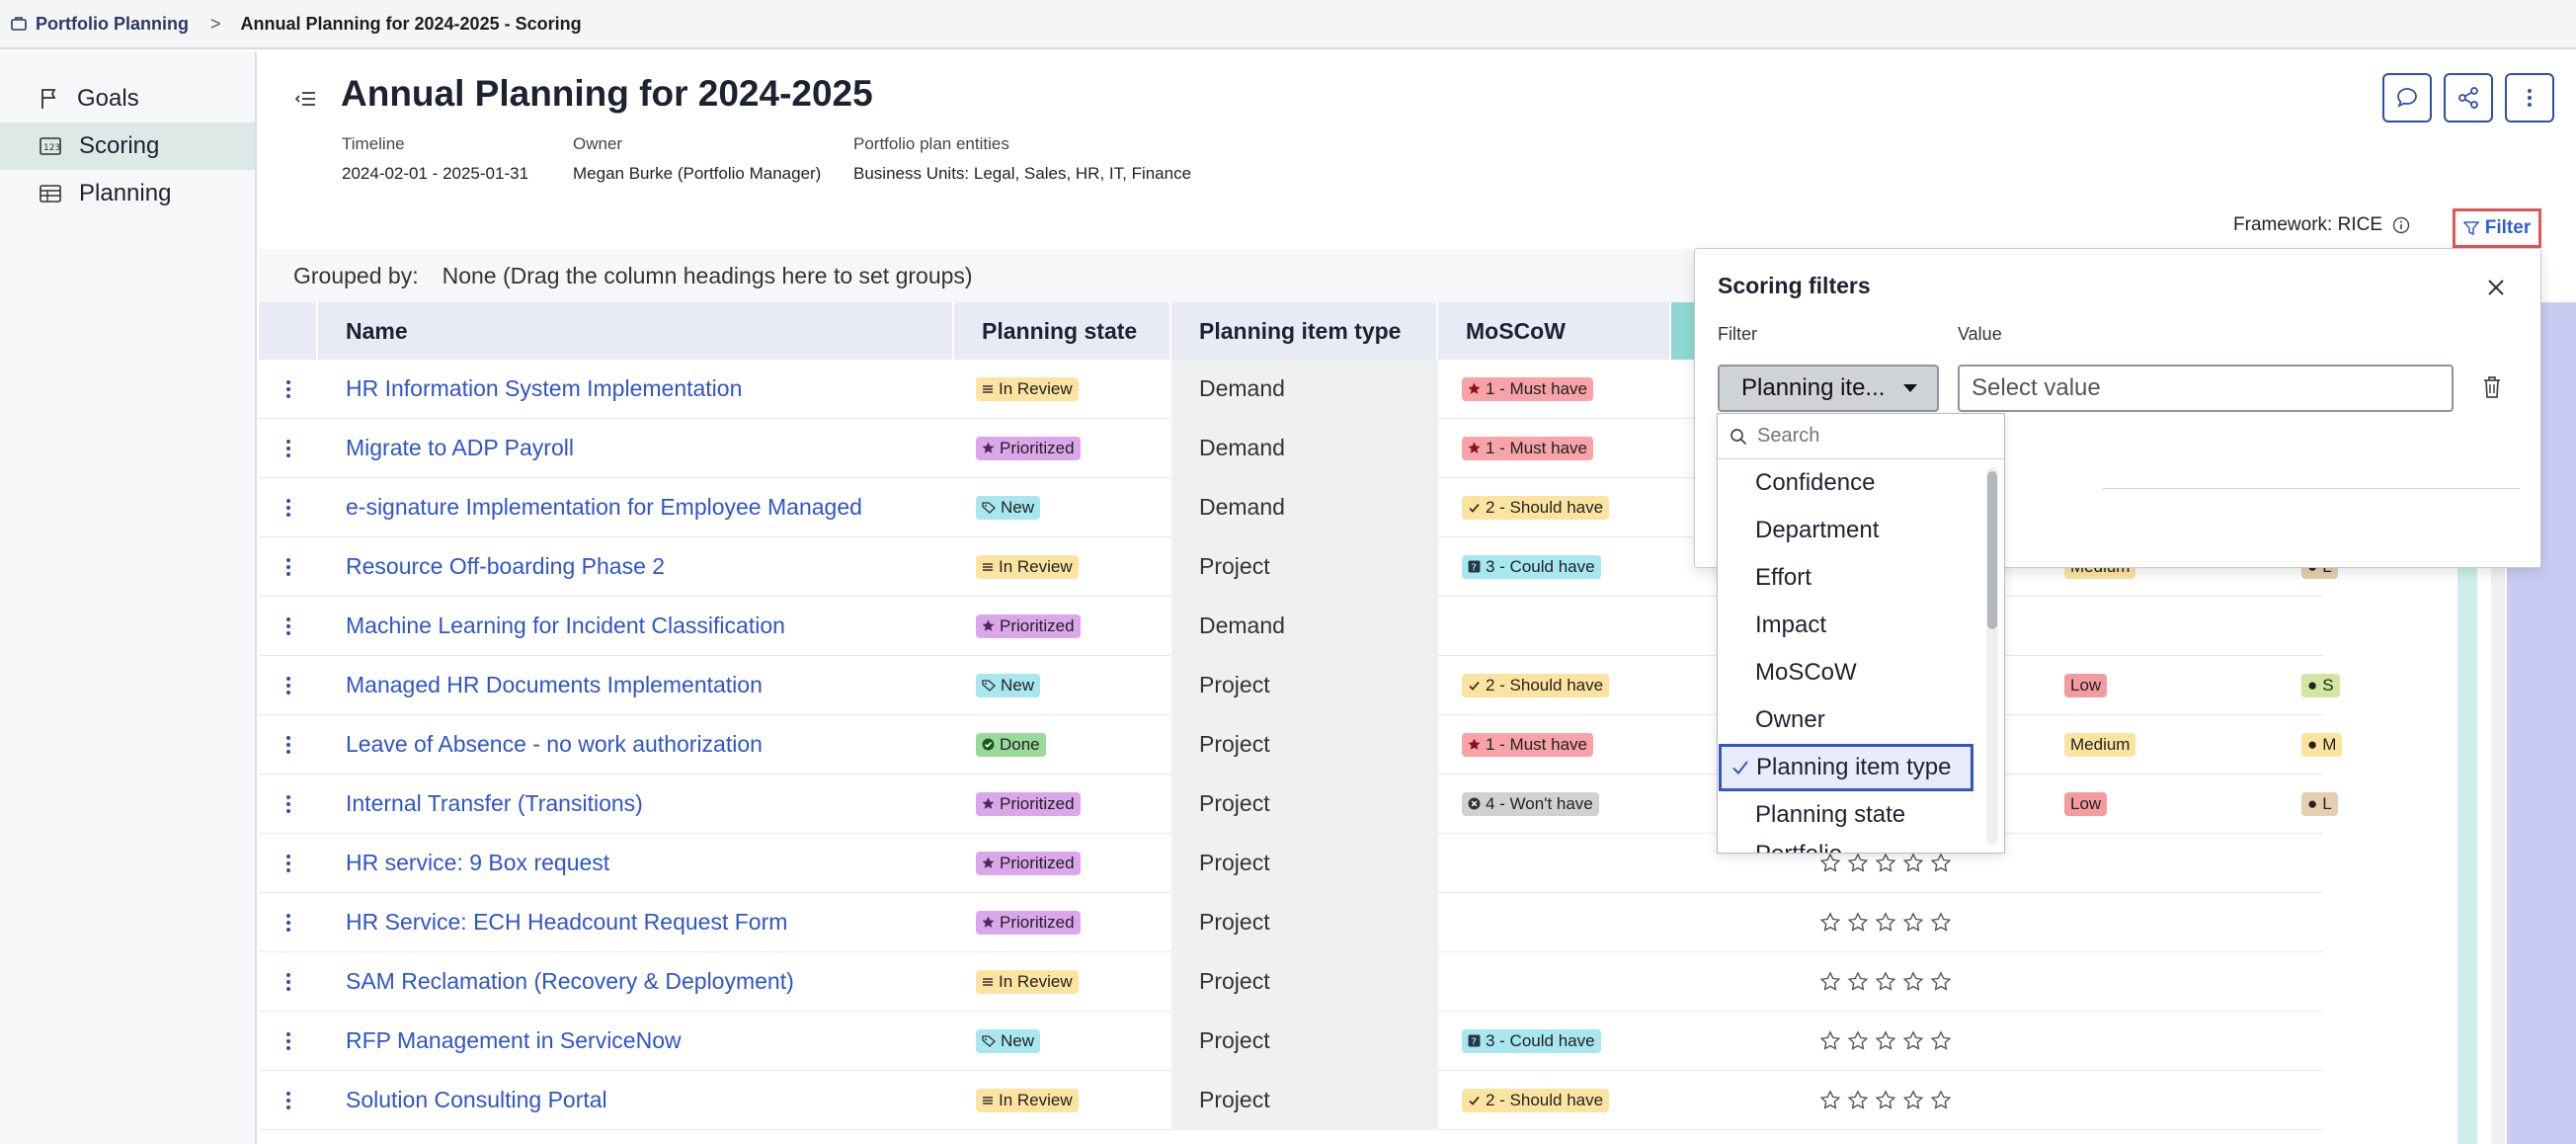 This screenshot has width=2576, height=1144. Describe the element at coordinates (2497, 228) in the screenshot. I see `filter-button: Filter` at that location.